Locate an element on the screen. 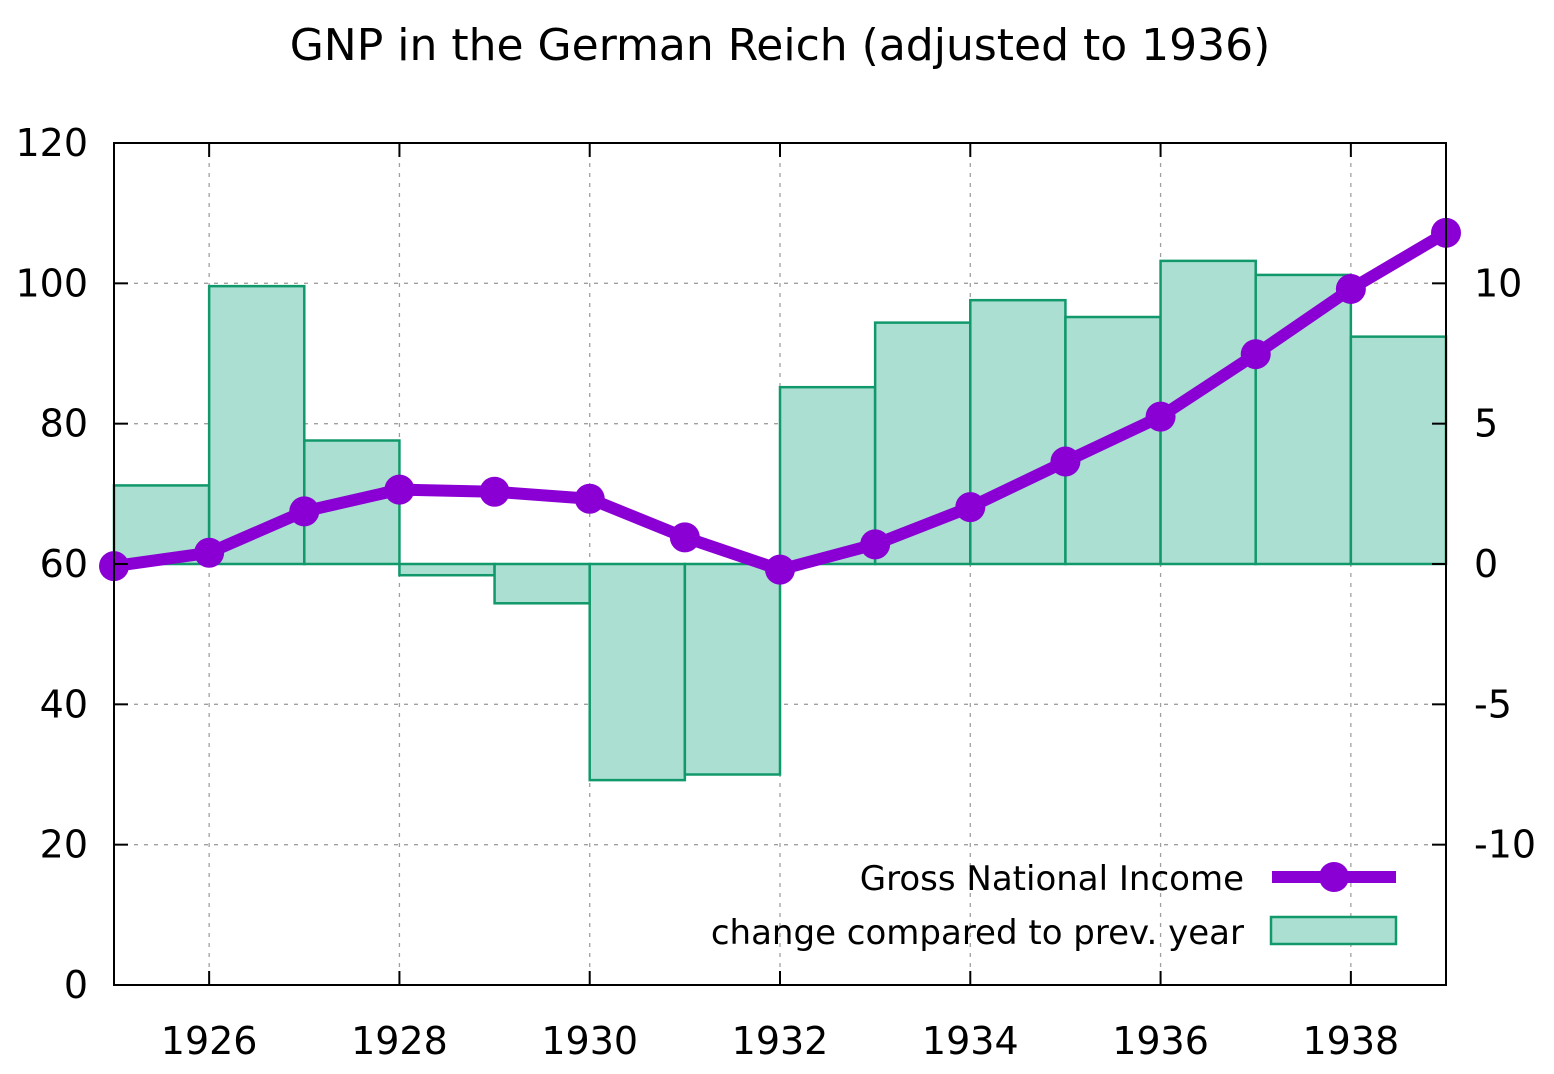 Image resolution: width=1554 pixels, height=1074 pixels. legend-swatch-marker is located at coordinates (1334, 877).